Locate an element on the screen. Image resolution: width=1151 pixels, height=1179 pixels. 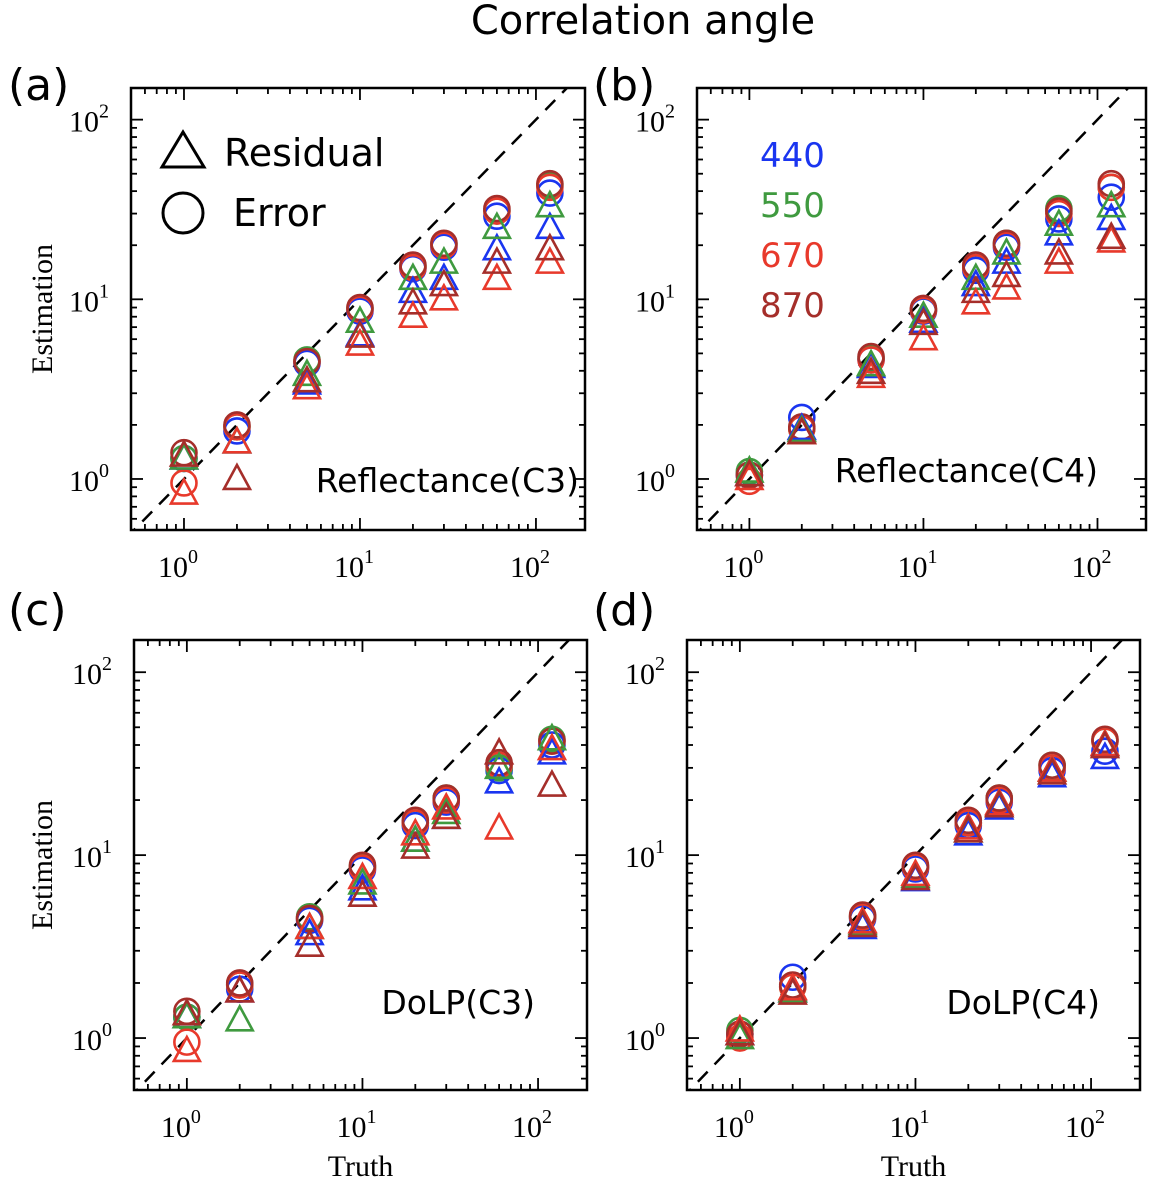
series-670-triangle is located at coordinates (367, 375).